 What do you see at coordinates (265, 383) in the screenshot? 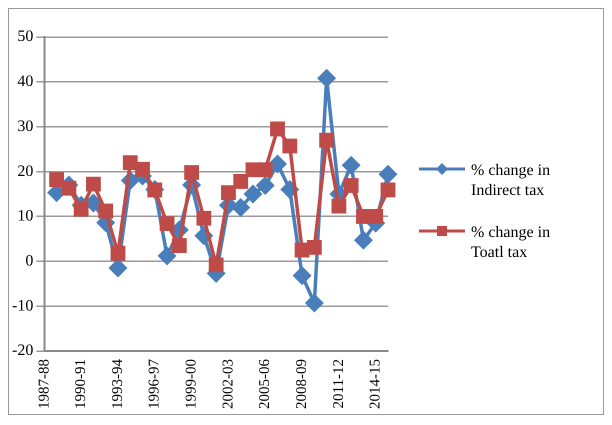
I see `x-tick-label: 2005-06` at bounding box center [265, 383].